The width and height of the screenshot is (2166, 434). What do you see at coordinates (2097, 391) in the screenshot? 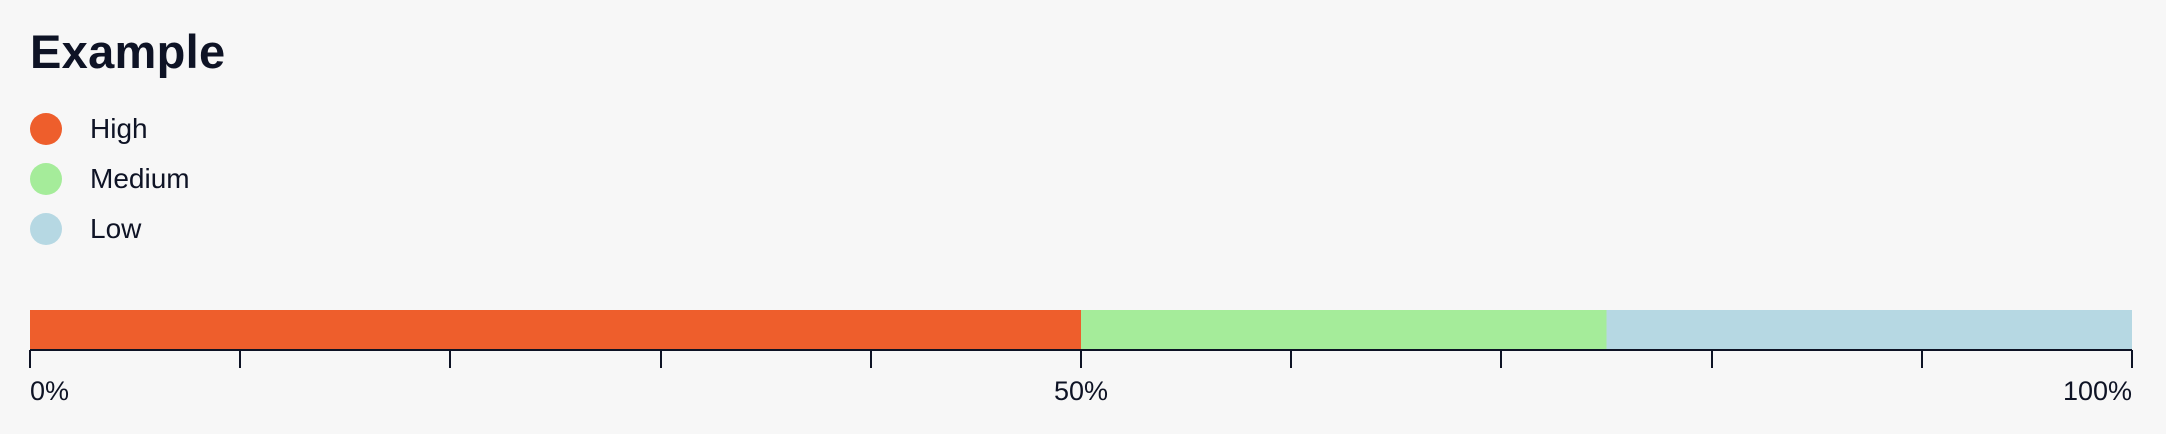
I see `x-tick-label-100: 100%` at bounding box center [2097, 391].